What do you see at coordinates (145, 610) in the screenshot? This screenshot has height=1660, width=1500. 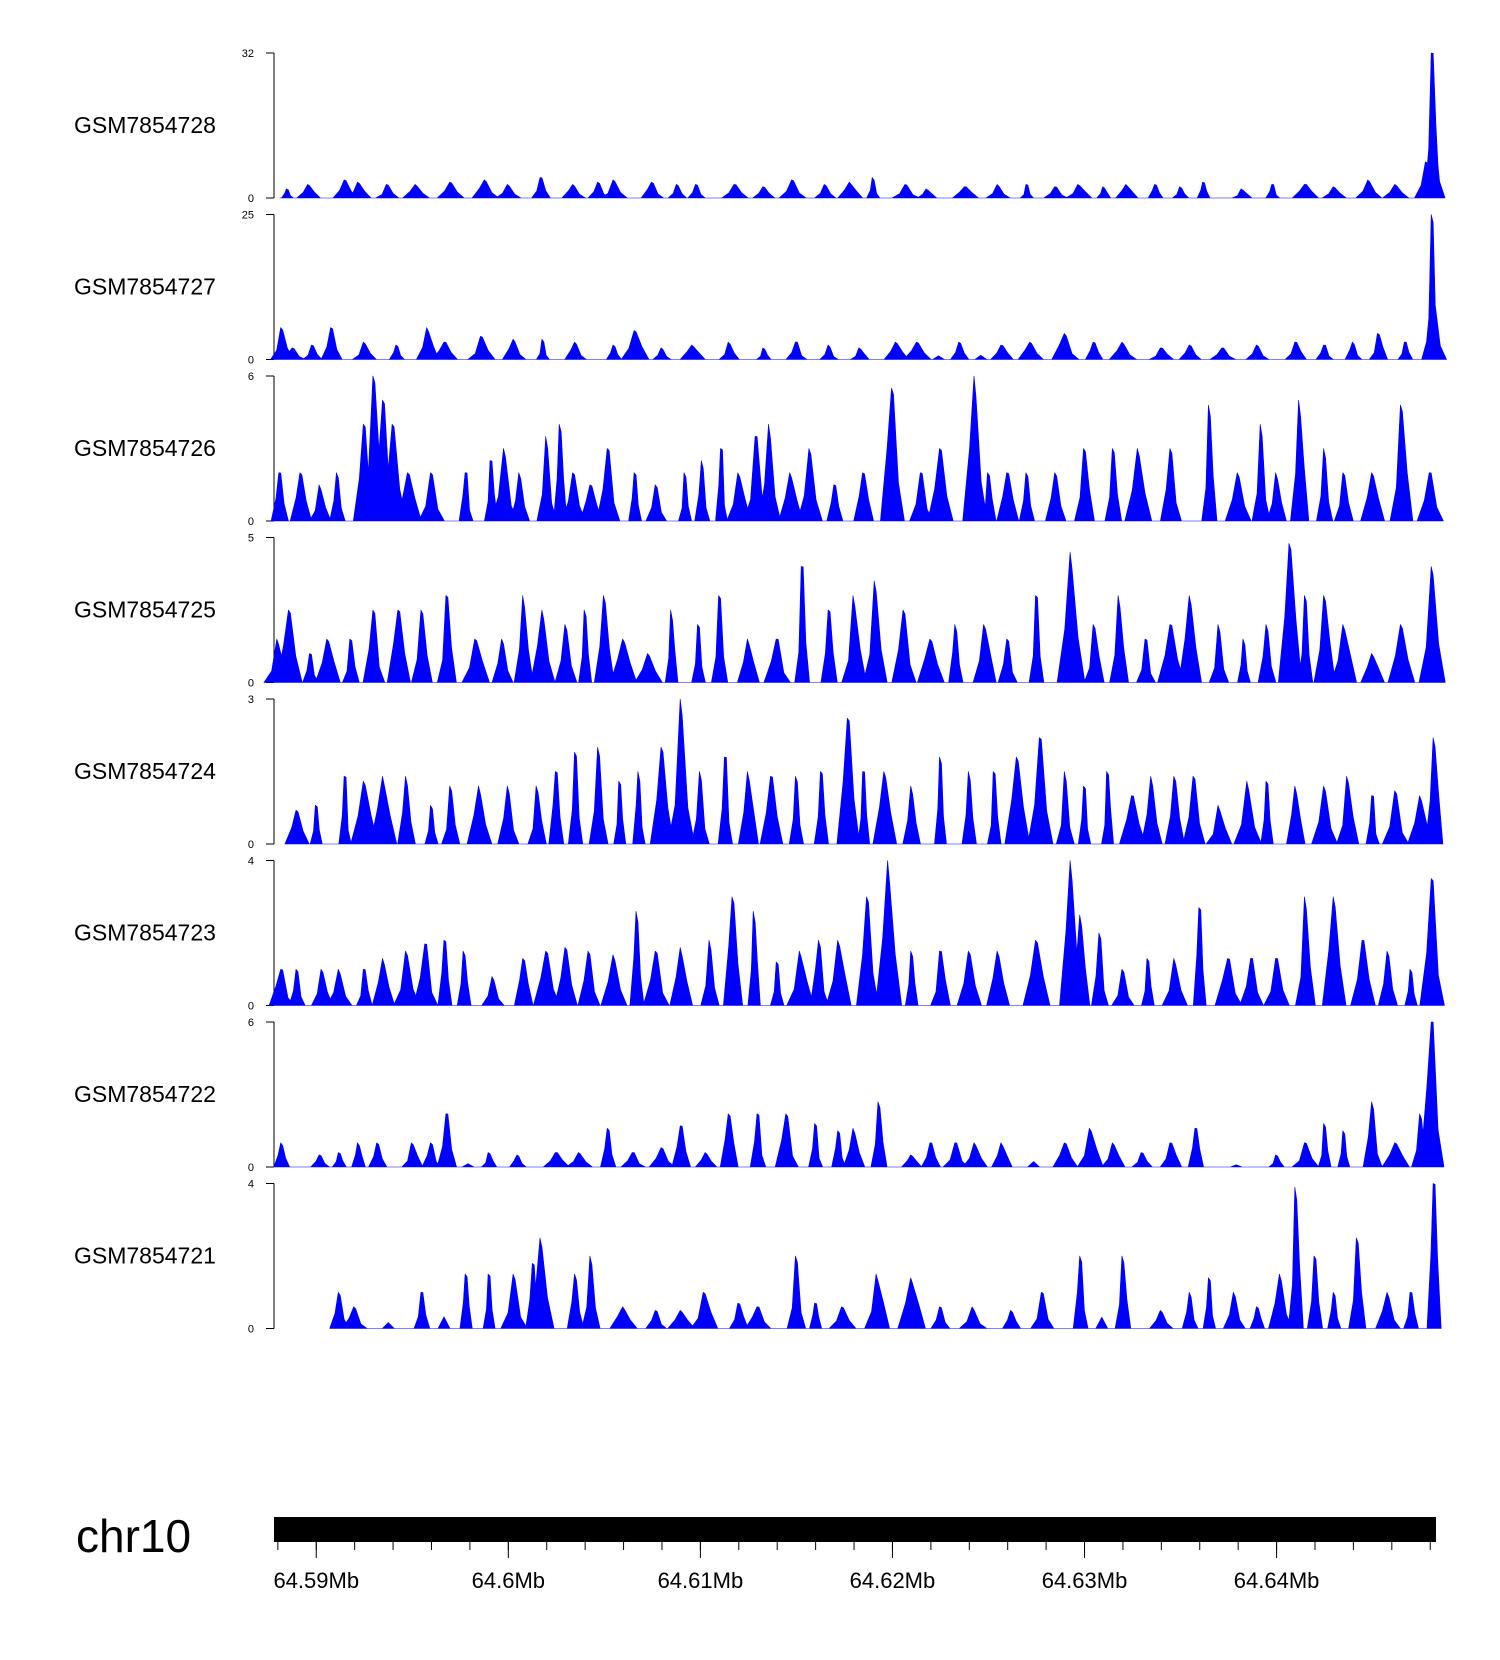 I see `track-label: GSM7854725` at bounding box center [145, 610].